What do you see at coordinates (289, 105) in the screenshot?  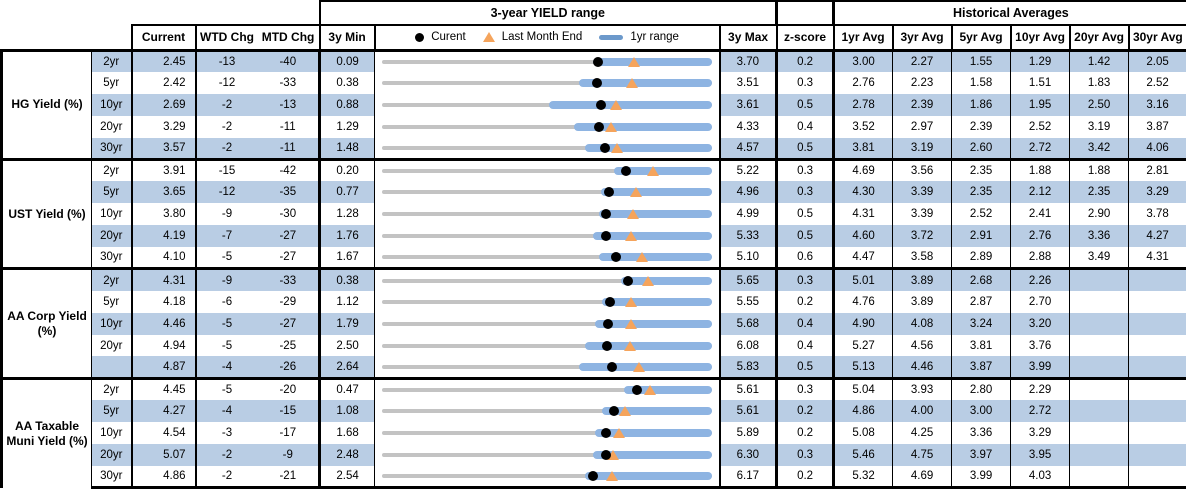 I see `mtd-chg-cell: -13` at bounding box center [289, 105].